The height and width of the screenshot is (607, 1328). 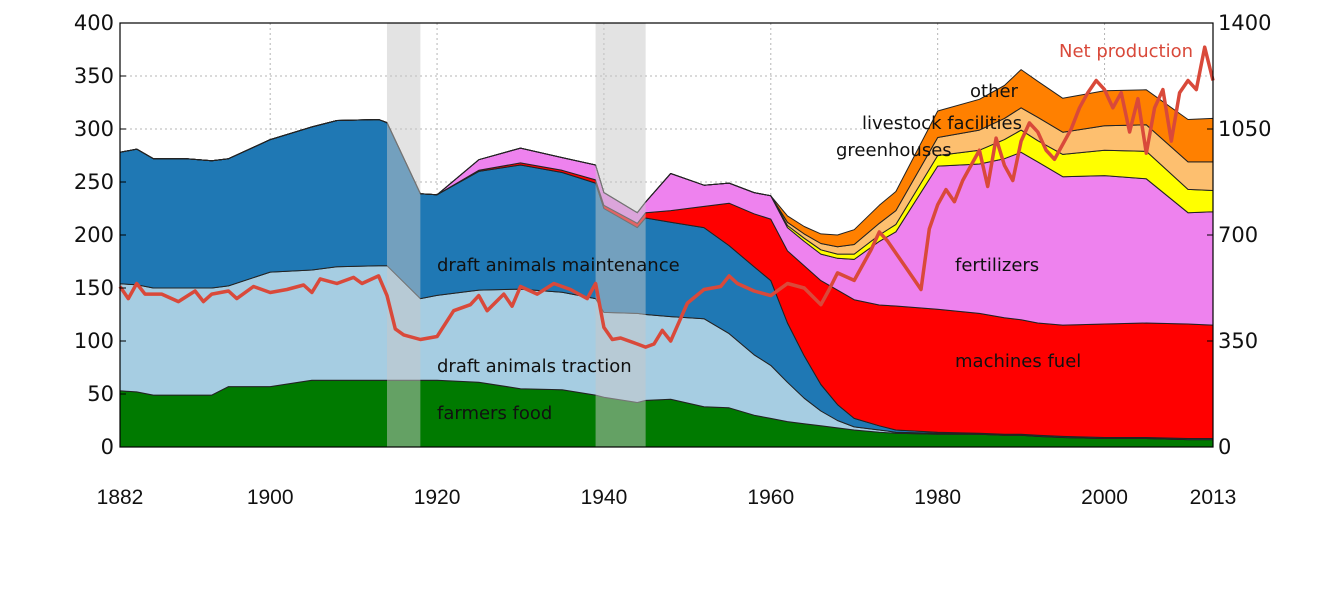 What do you see at coordinates (1213, 497) in the screenshot?
I see `x-tick-2013: 2013` at bounding box center [1213, 497].